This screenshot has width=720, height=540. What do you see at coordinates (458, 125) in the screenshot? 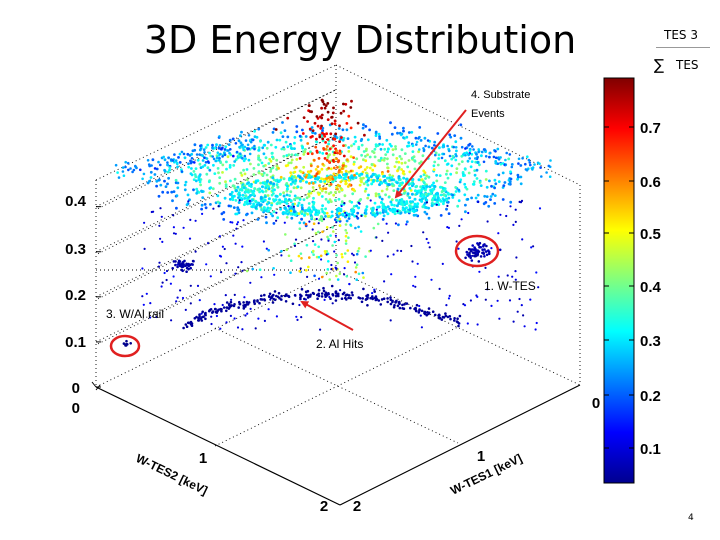
I see `box-edge-top-right` at bounding box center [458, 125].